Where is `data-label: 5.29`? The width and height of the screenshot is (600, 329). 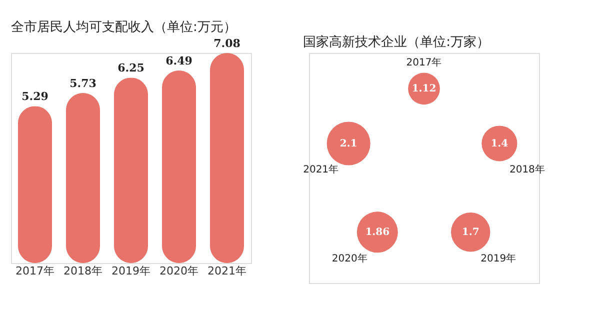 data-label: 5.29 is located at coordinates (35, 97).